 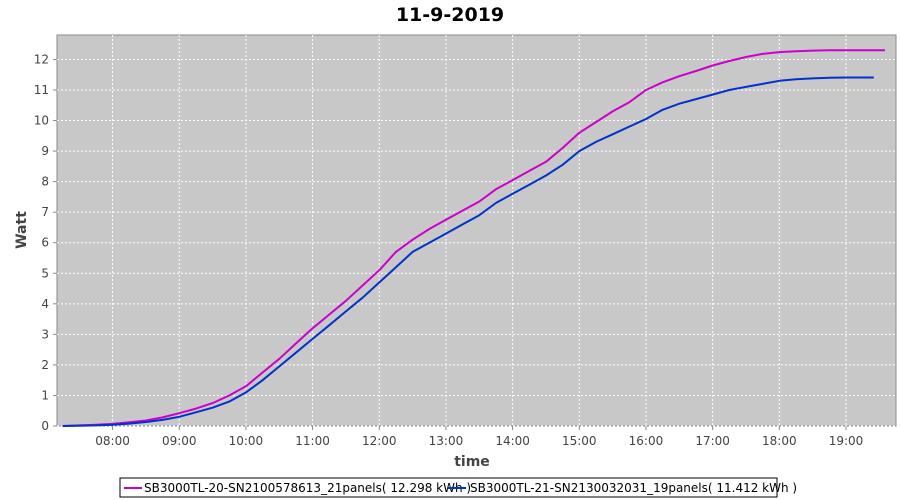 What do you see at coordinates (446, 441) in the screenshot?
I see `x-tick-label: 13:00` at bounding box center [446, 441].